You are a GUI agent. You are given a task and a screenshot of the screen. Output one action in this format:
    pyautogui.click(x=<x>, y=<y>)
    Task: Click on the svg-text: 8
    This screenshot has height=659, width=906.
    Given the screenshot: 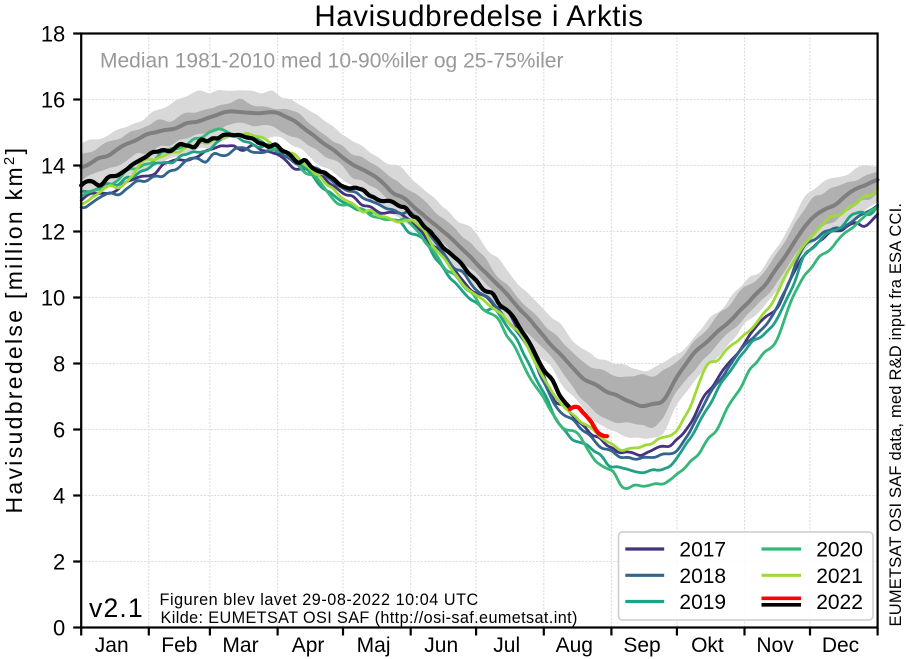 What is the action you would take?
    pyautogui.click(x=59, y=363)
    